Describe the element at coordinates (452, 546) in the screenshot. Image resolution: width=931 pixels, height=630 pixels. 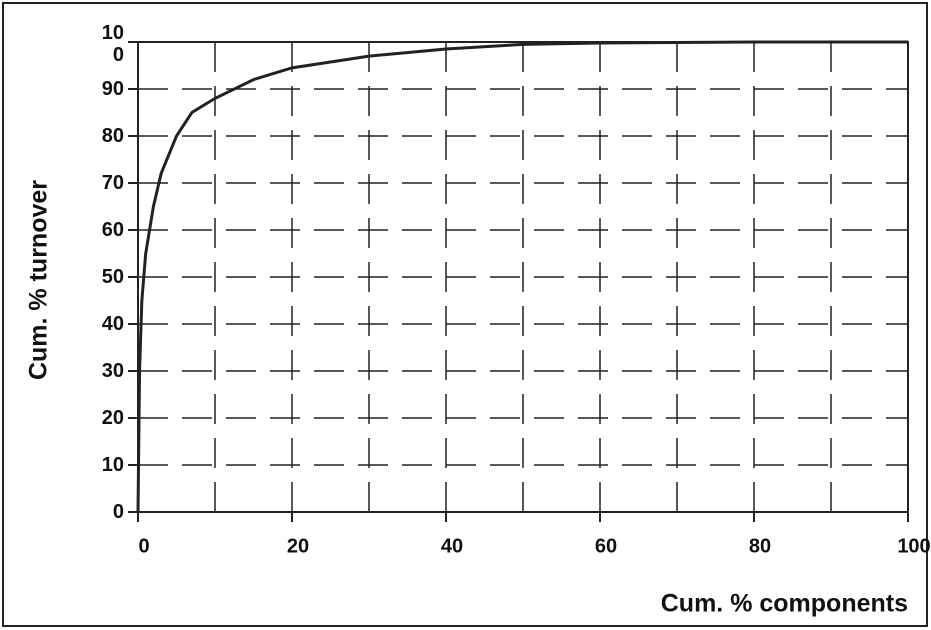
I see `x-tick-label: 40` at that location.